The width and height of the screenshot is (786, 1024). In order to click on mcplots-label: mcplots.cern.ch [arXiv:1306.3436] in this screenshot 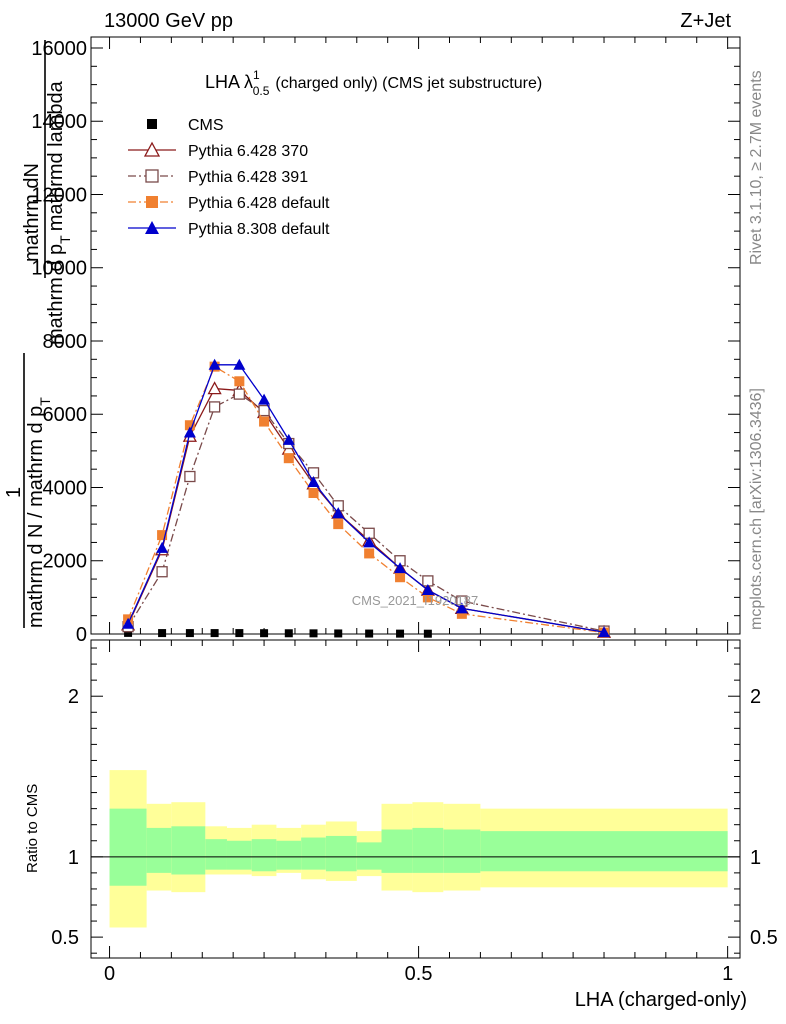, I will do `click(756, 509)`.